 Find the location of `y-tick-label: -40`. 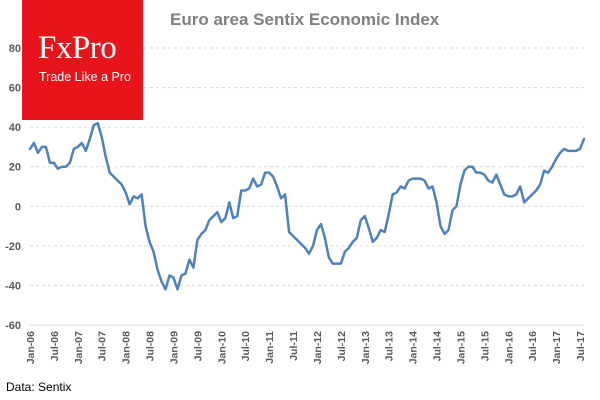

y-tick-label: -40 is located at coordinates (13, 286).